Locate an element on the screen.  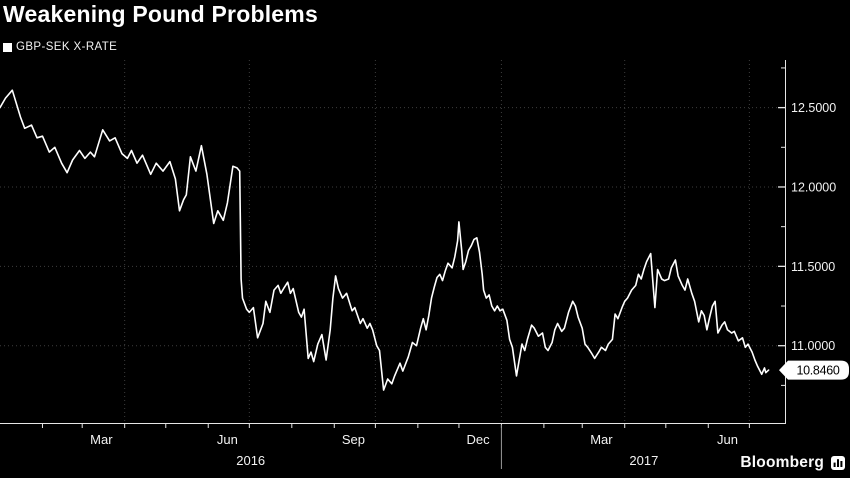
legend: GBP-SEK X-RATE is located at coordinates (60, 47).